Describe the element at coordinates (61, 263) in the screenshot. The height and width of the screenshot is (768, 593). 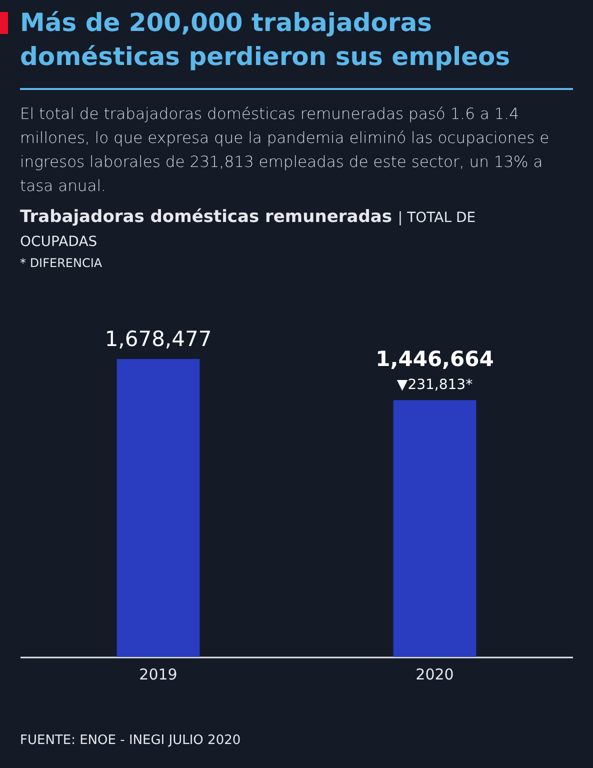
I see `text: * DIFERENCIA` at that location.